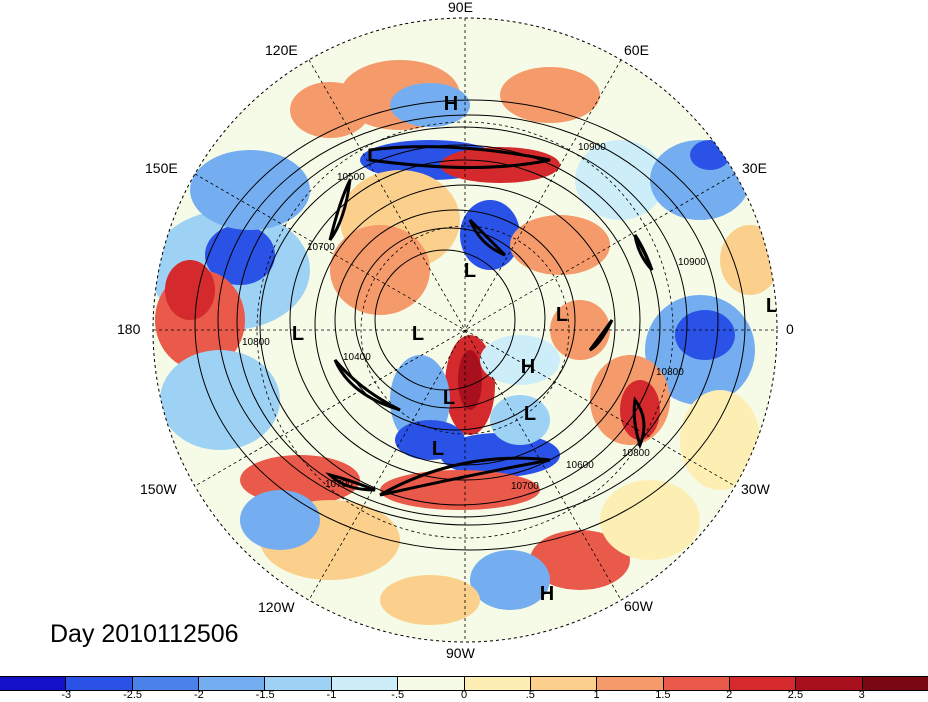 The image size is (928, 702). Describe the element at coordinates (580, 465) in the screenshot. I see `contour-label: 10600` at that location.